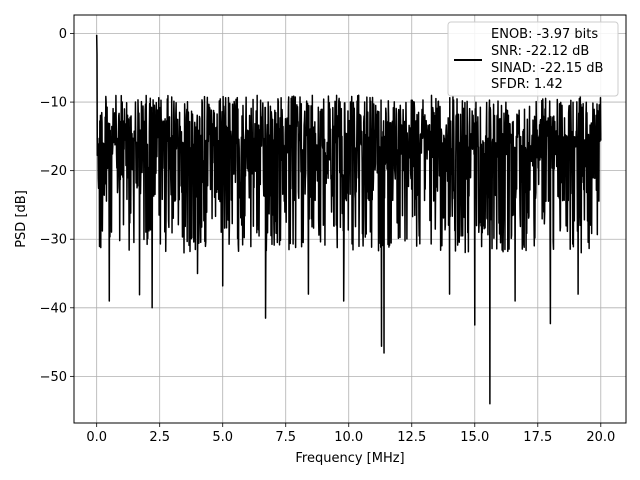  What do you see at coordinates (474, 437) in the screenshot?
I see `x-tick-label: 15.0` at bounding box center [474, 437].